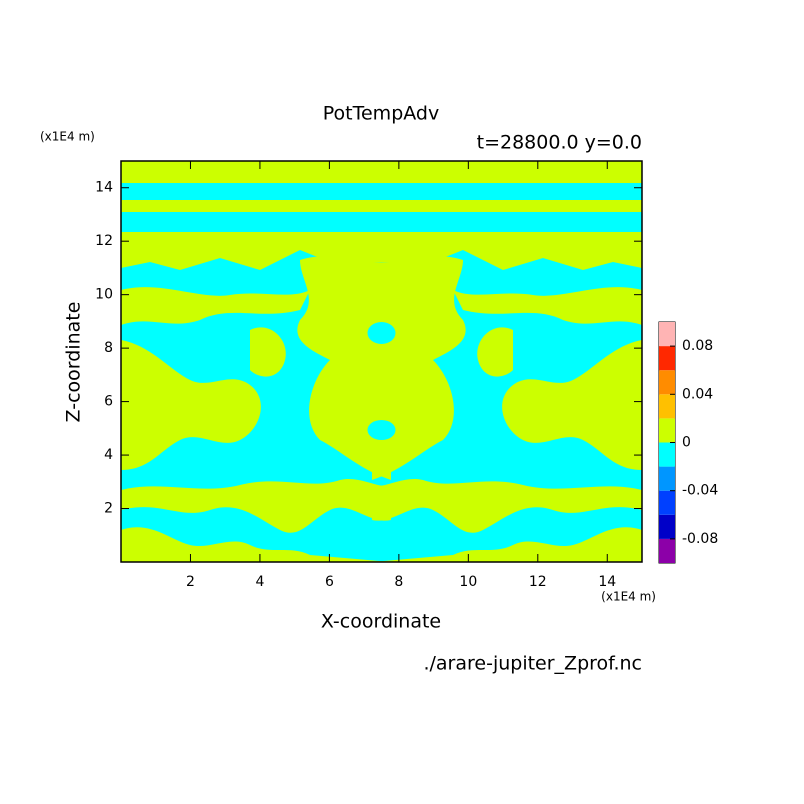  What do you see at coordinates (697, 394) in the screenshot?
I see `colorbar-tick-label: 0.04` at bounding box center [697, 394].